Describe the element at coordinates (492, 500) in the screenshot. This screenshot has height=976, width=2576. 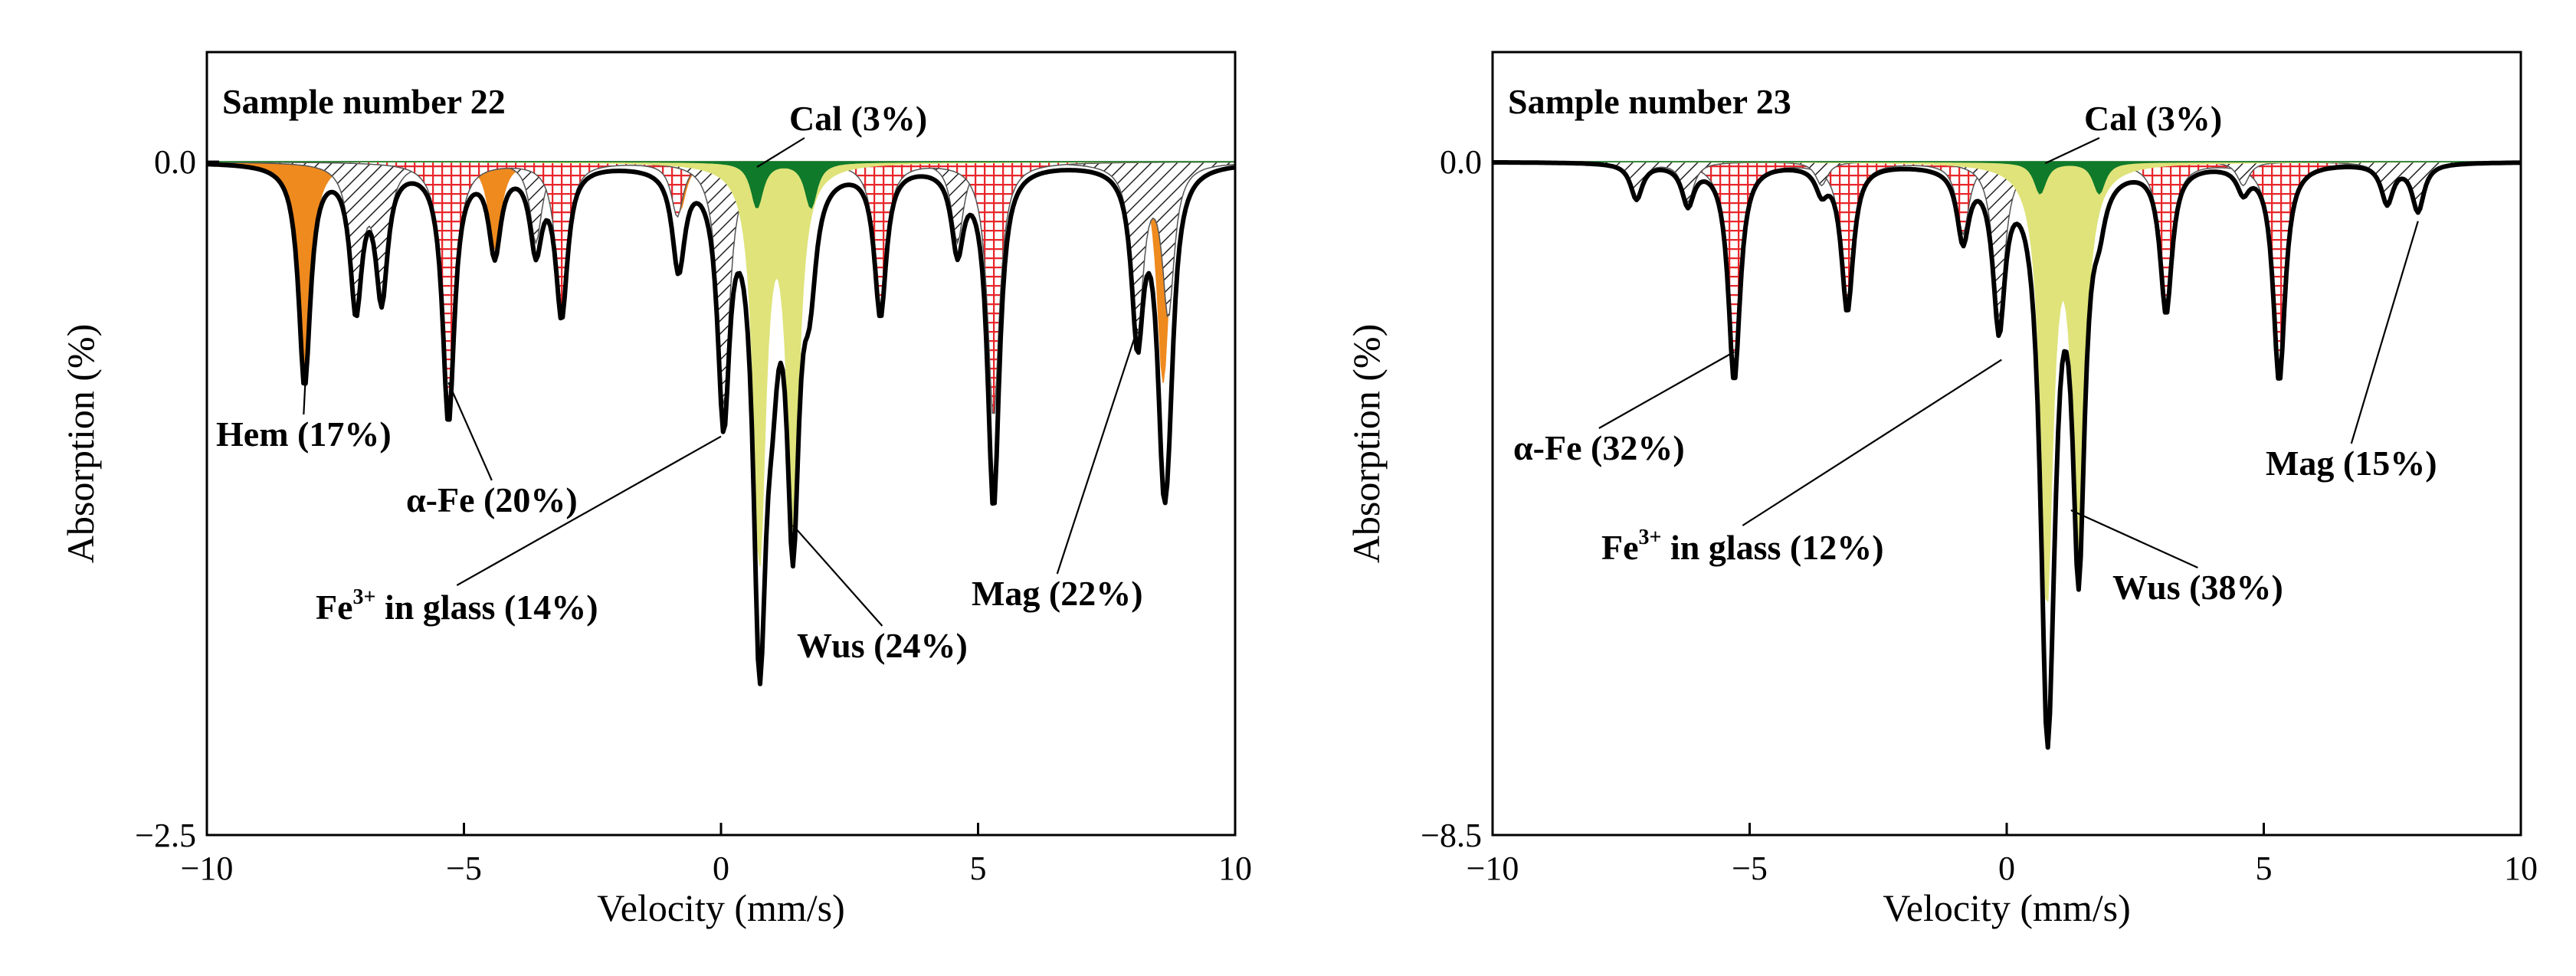
I see `annotation-label: α-Fe (20%)` at that location.